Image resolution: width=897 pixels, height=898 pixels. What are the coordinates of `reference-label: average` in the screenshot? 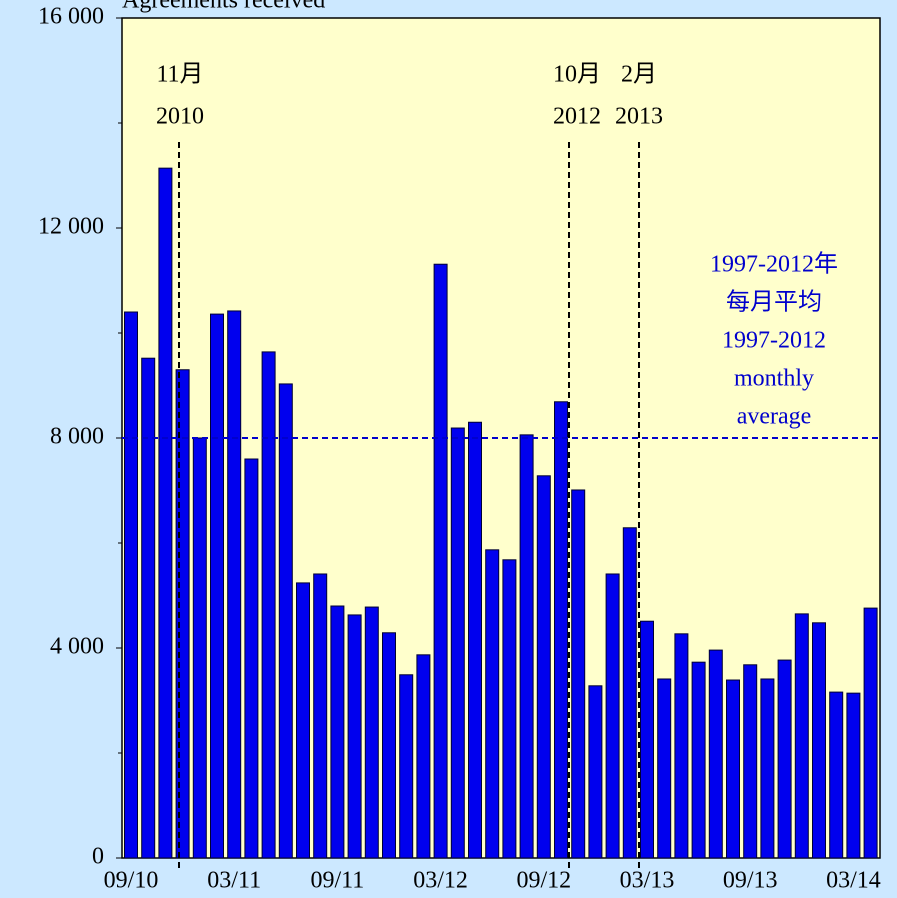 It's located at (774, 417).